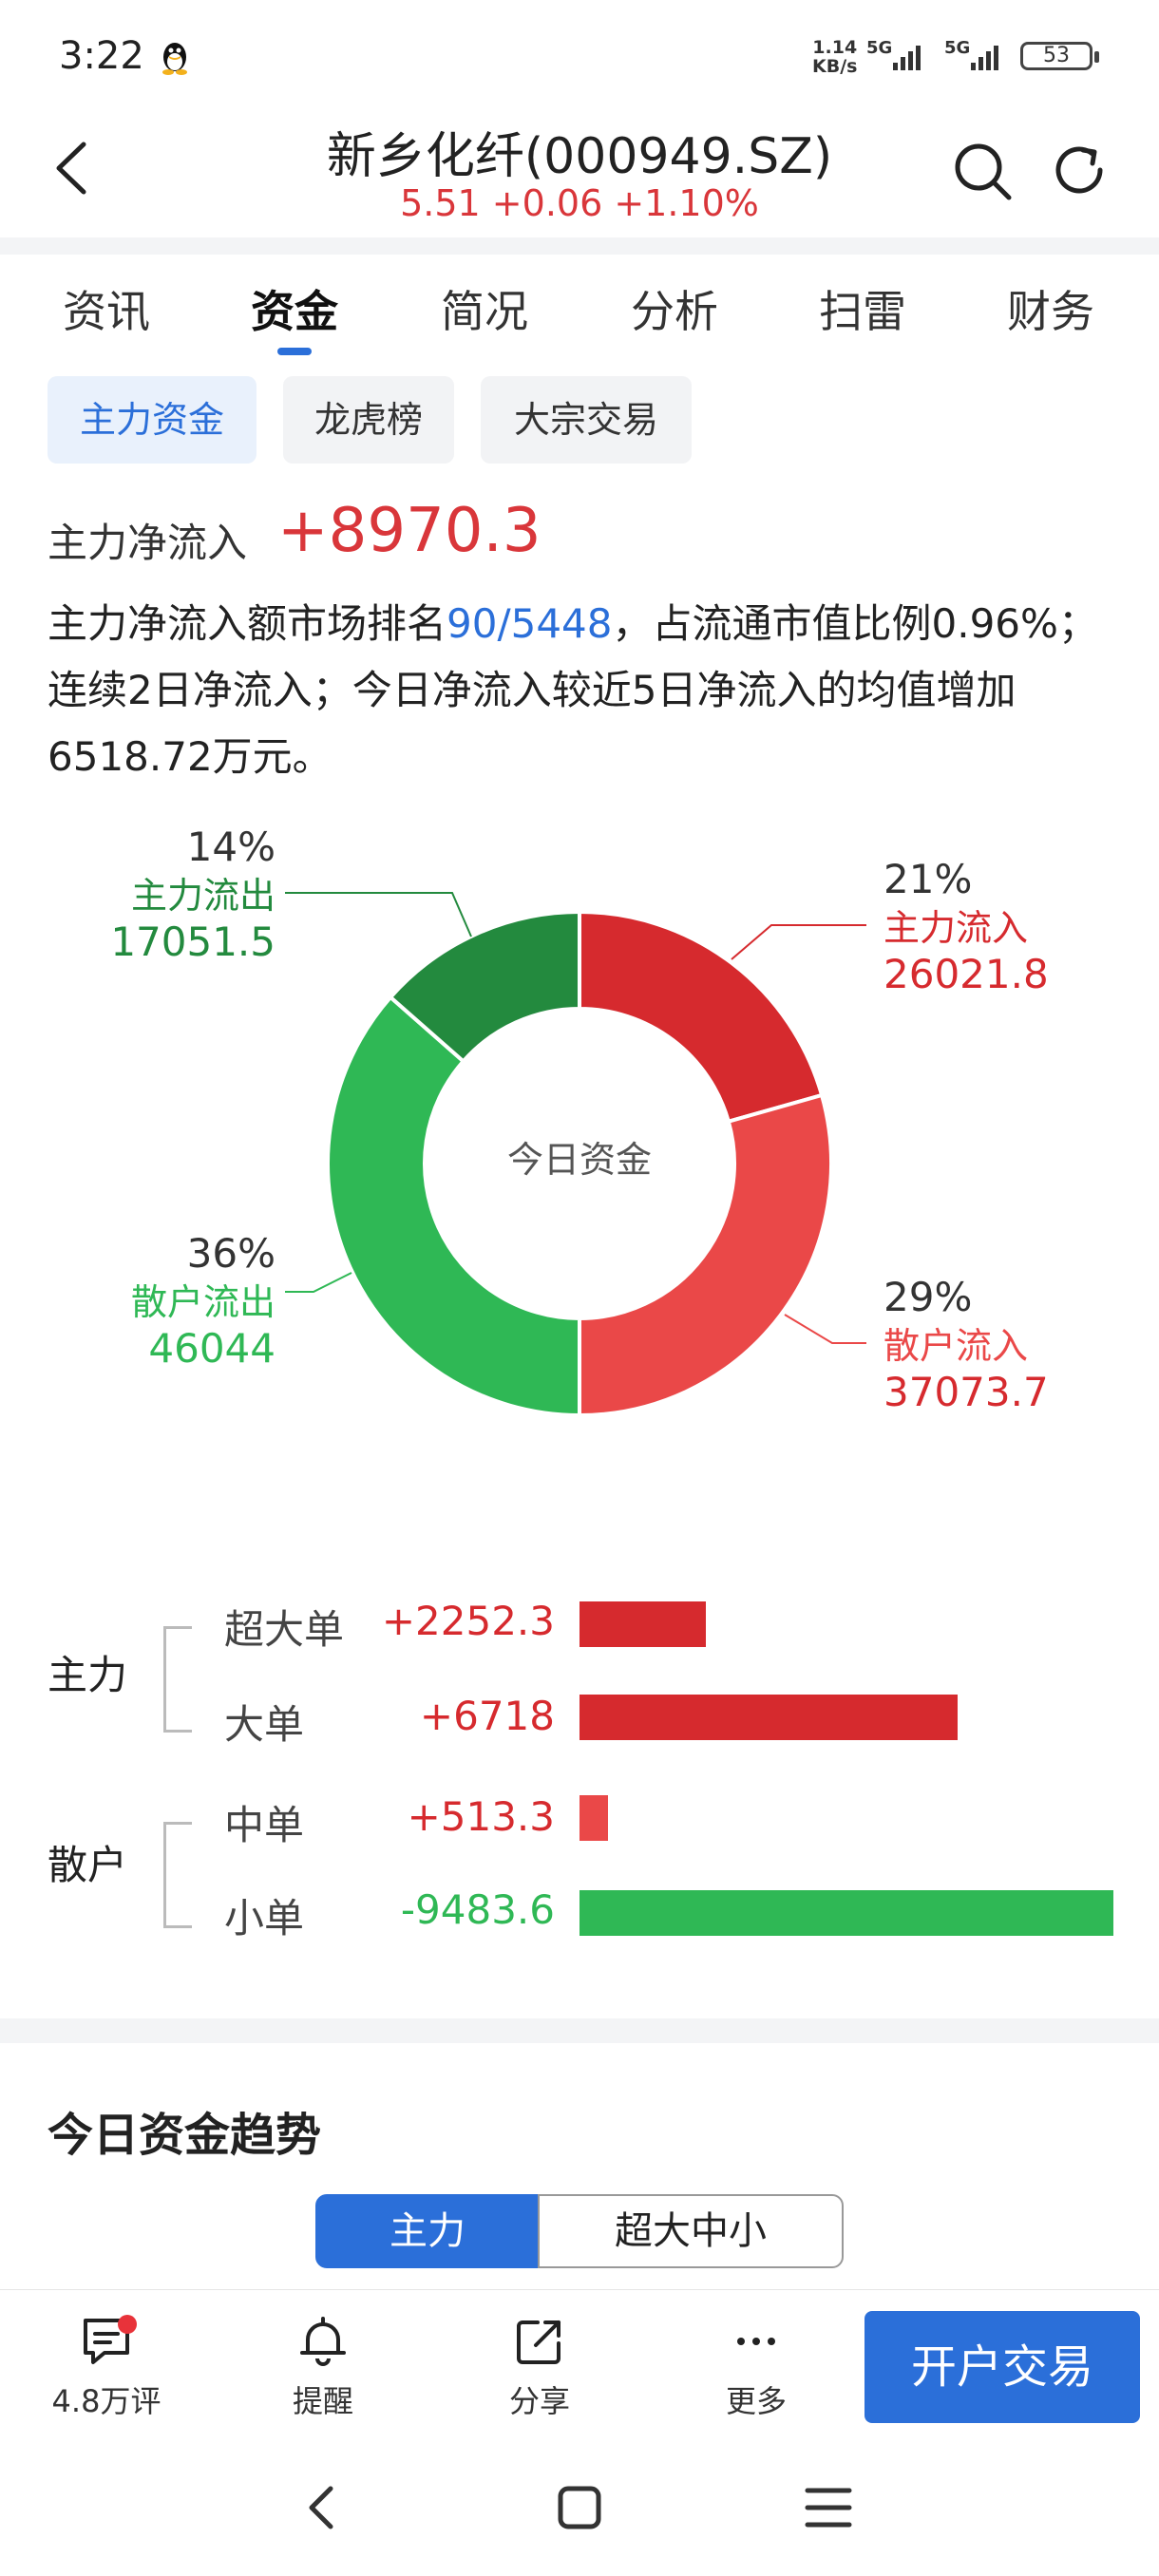  What do you see at coordinates (264, 1724) in the screenshot?
I see `bar-name: 大单` at bounding box center [264, 1724].